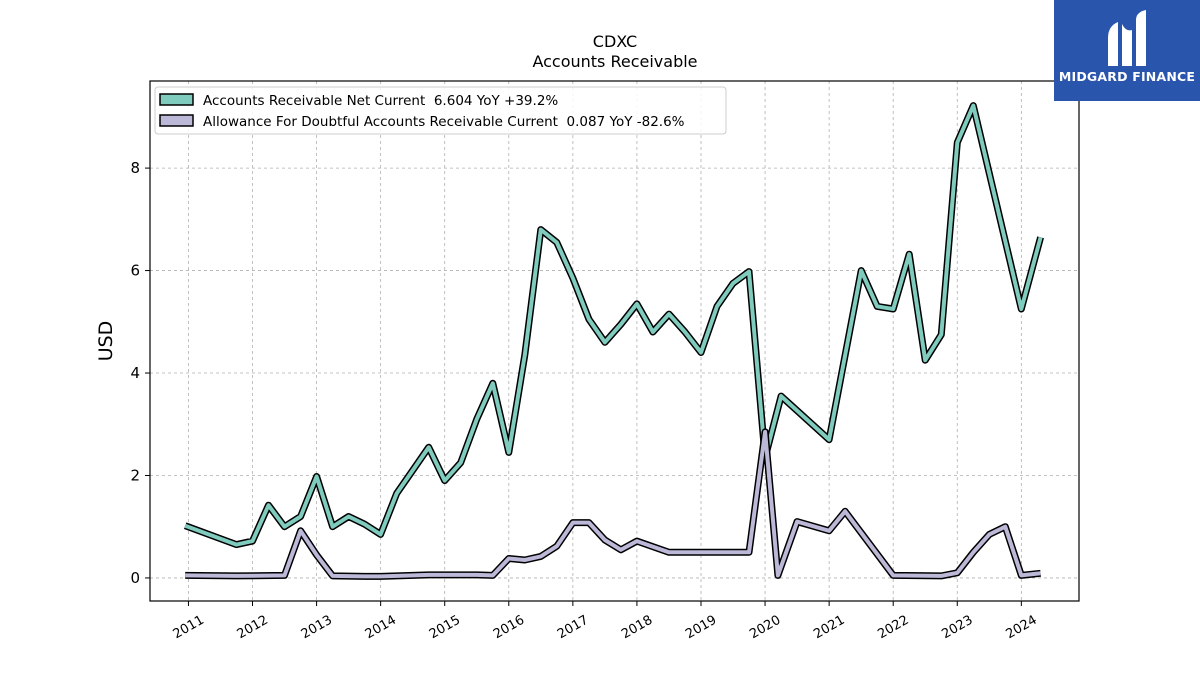 The image size is (1200, 675). What do you see at coordinates (637, 628) in the screenshot?
I see `x-tick-label: 2018` at bounding box center [637, 628].